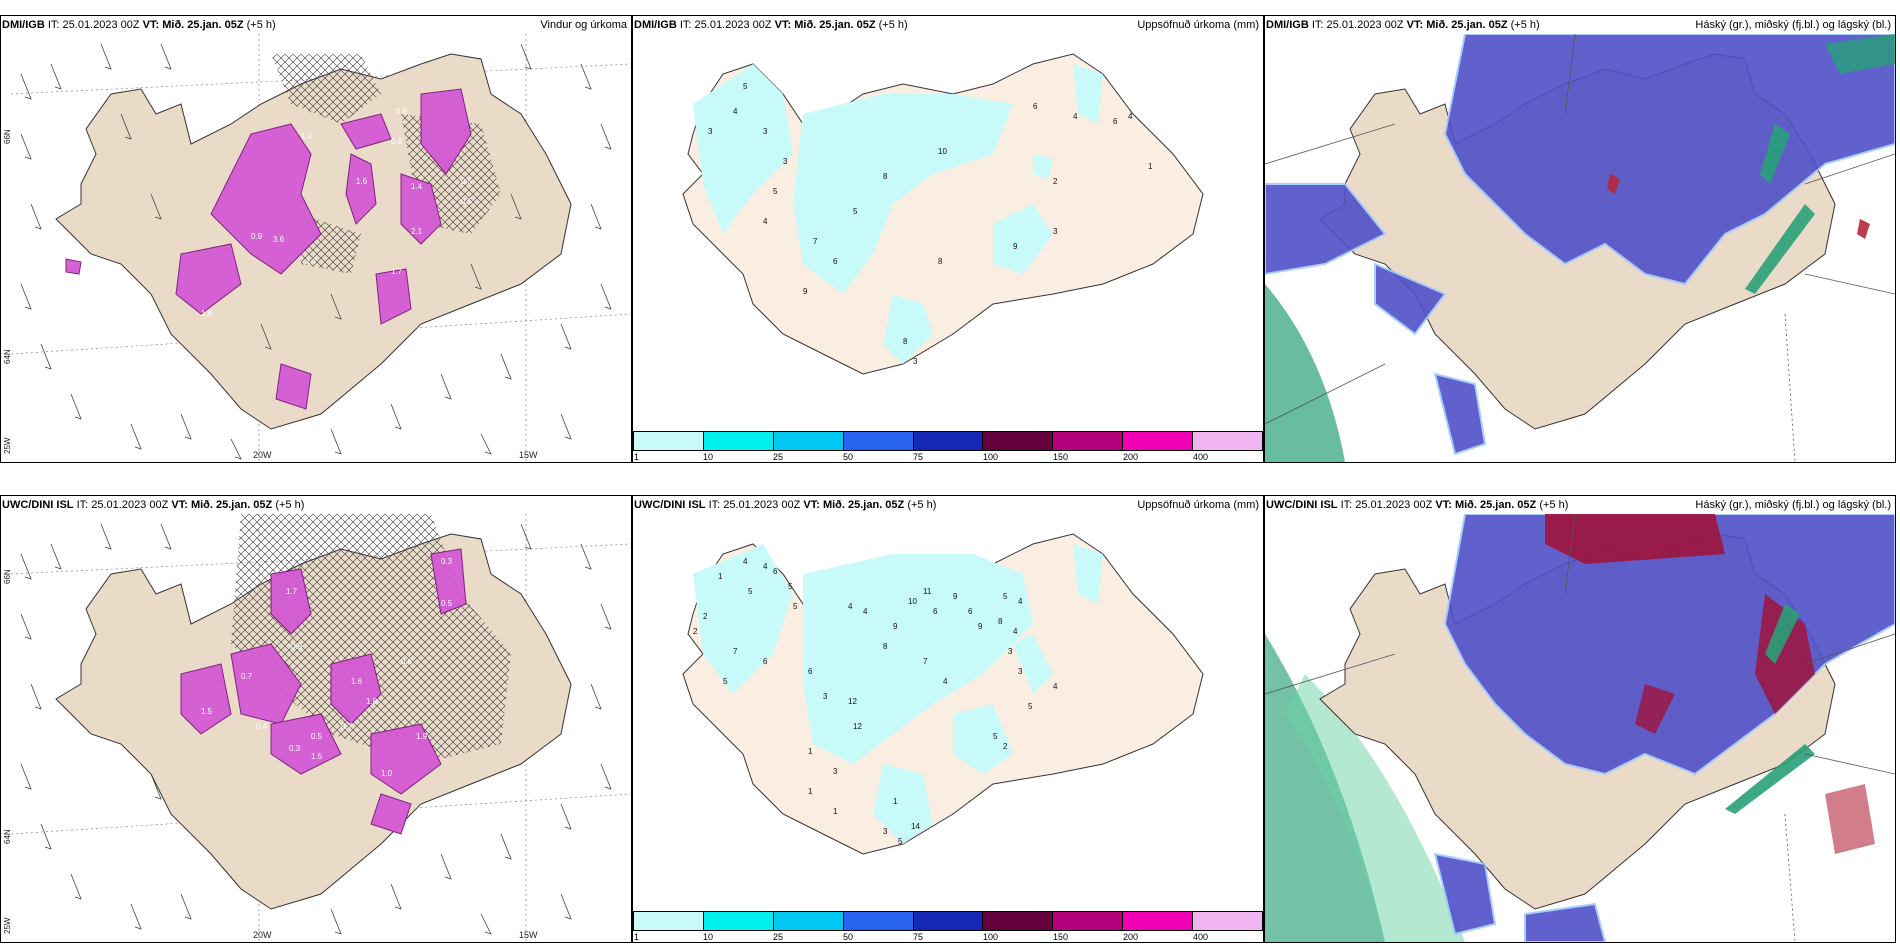 This screenshot has height=950, width=1900. What do you see at coordinates (292, 591) in the screenshot?
I see `wind-value: 1.7` at bounding box center [292, 591].